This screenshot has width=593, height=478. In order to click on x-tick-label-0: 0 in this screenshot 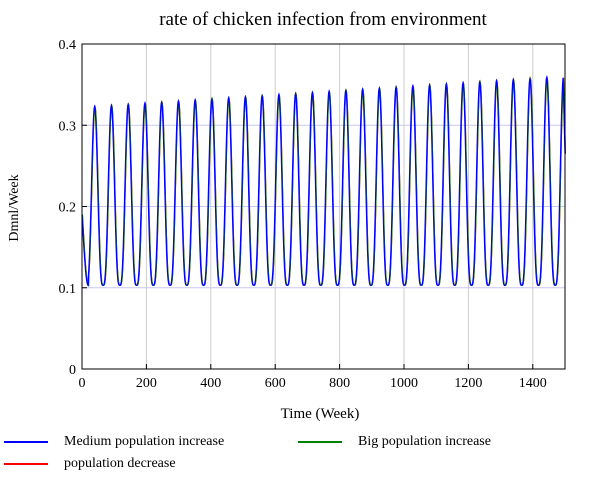, I will do `click(82, 383)`.